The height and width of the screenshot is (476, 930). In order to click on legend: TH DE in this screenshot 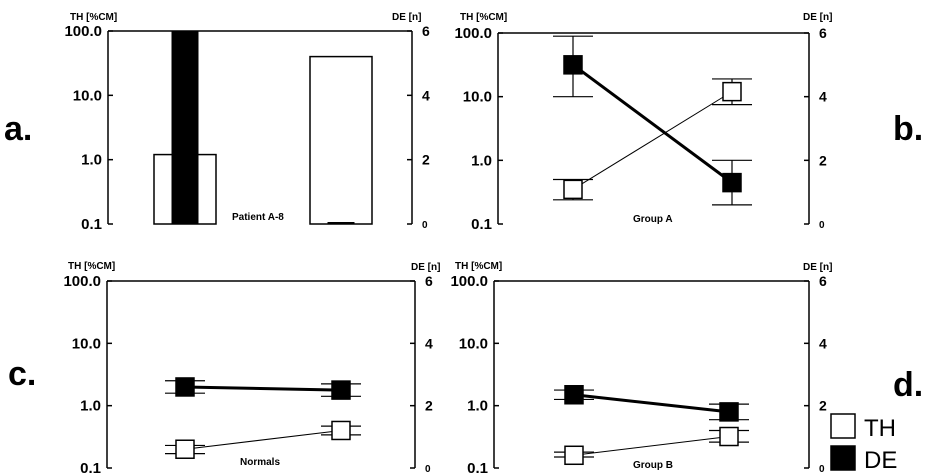, I will do `click(863, 443)`.